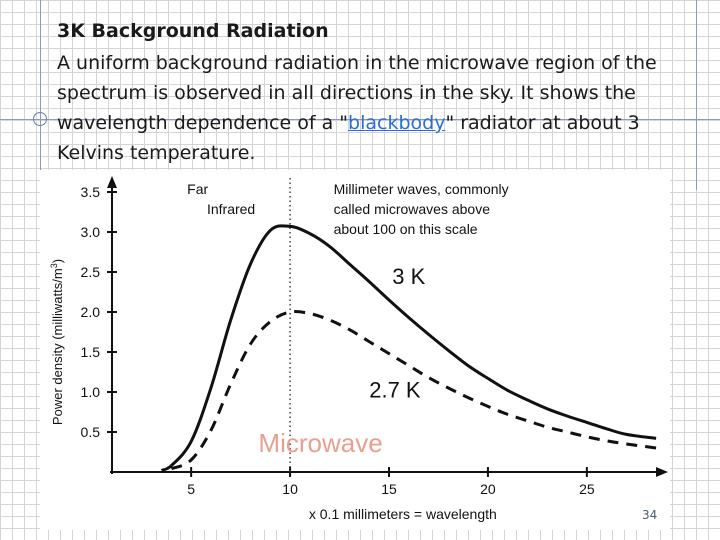 This screenshot has width=720, height=540. Describe the element at coordinates (40, 95) in the screenshot. I see `slide-guide-line-left` at that location.